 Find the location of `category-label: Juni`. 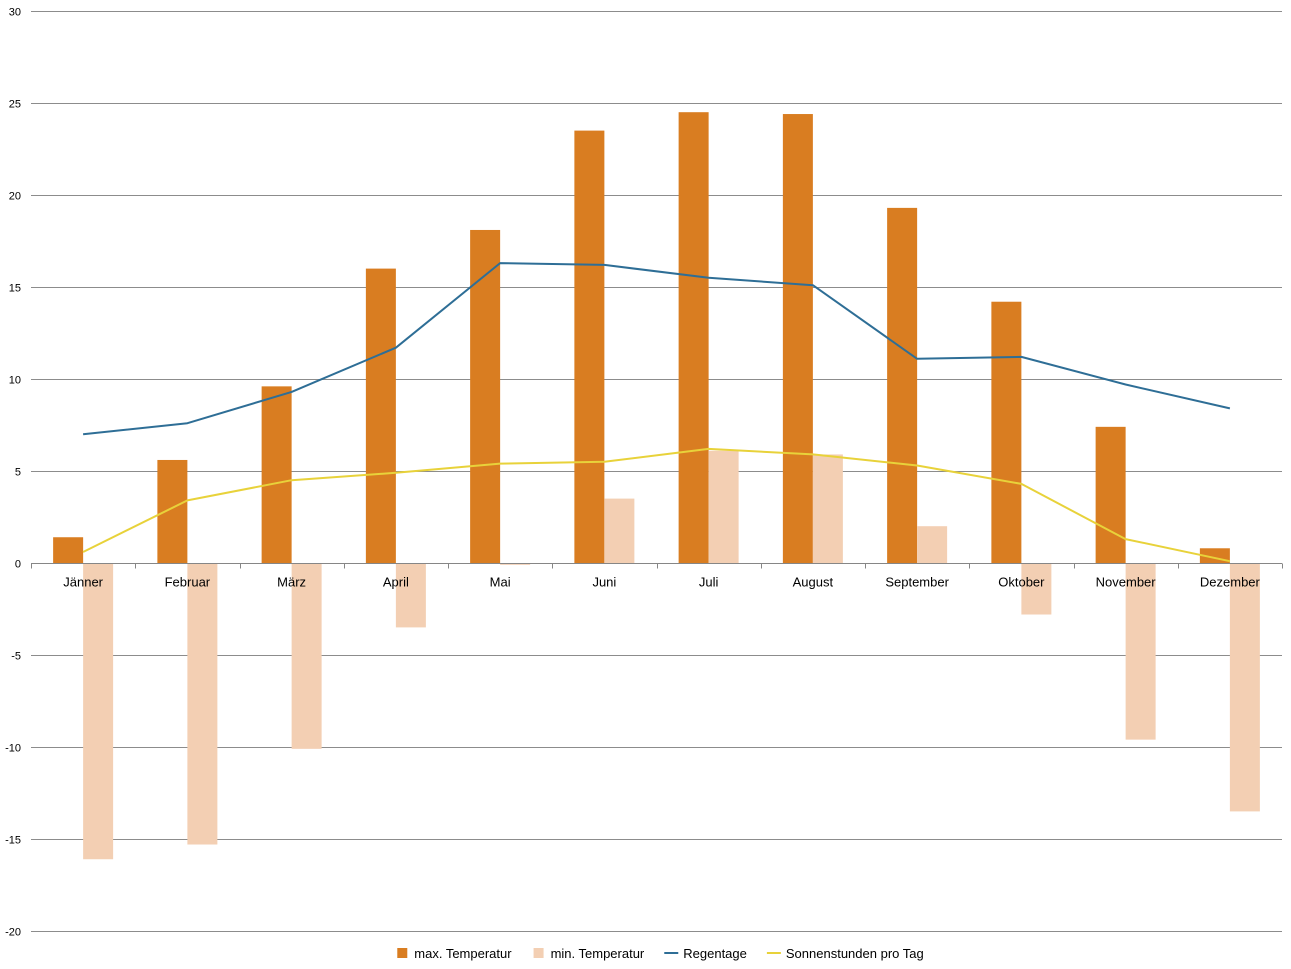

category-label: Juni is located at coordinates (604, 582).